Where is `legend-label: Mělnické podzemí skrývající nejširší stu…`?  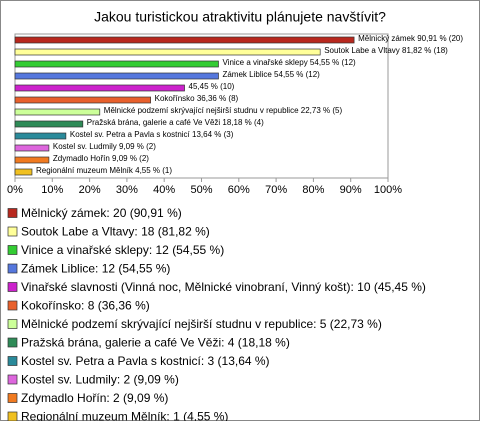 legend-label: Mělnické podzemí skrývající nejširší stu… is located at coordinates (201, 324).